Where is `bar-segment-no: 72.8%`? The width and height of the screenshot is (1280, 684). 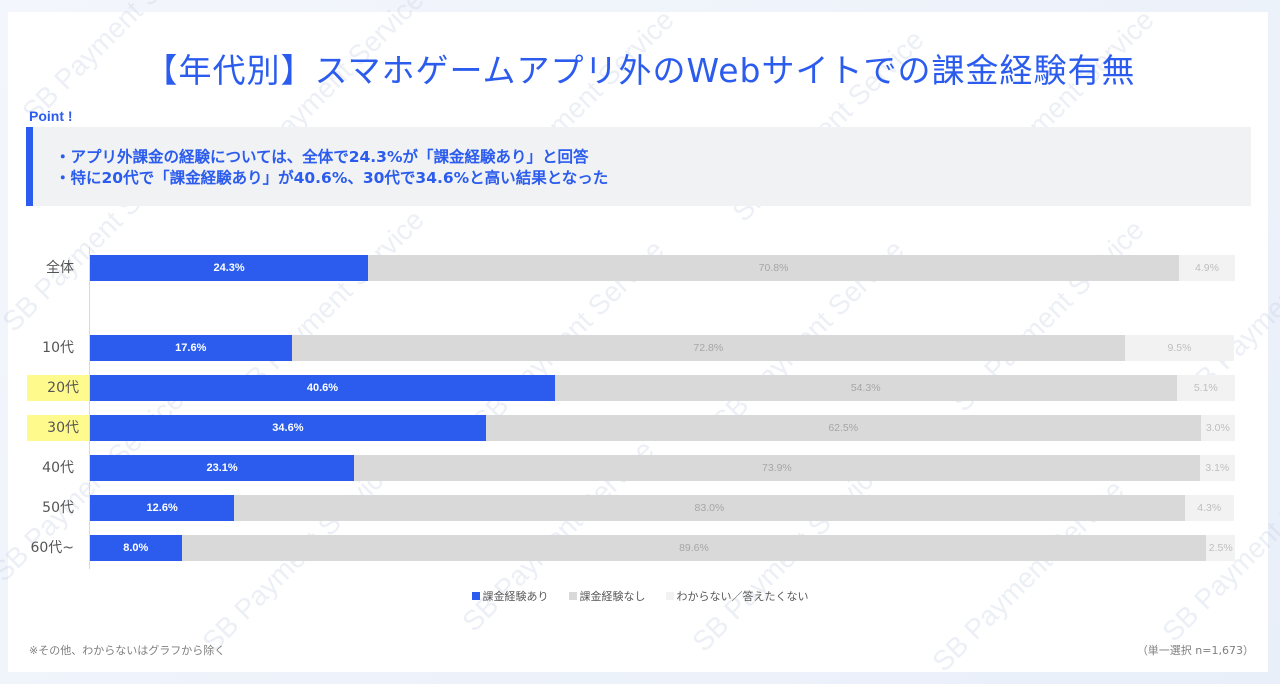
bar-segment-no: 72.8% is located at coordinates (708, 348).